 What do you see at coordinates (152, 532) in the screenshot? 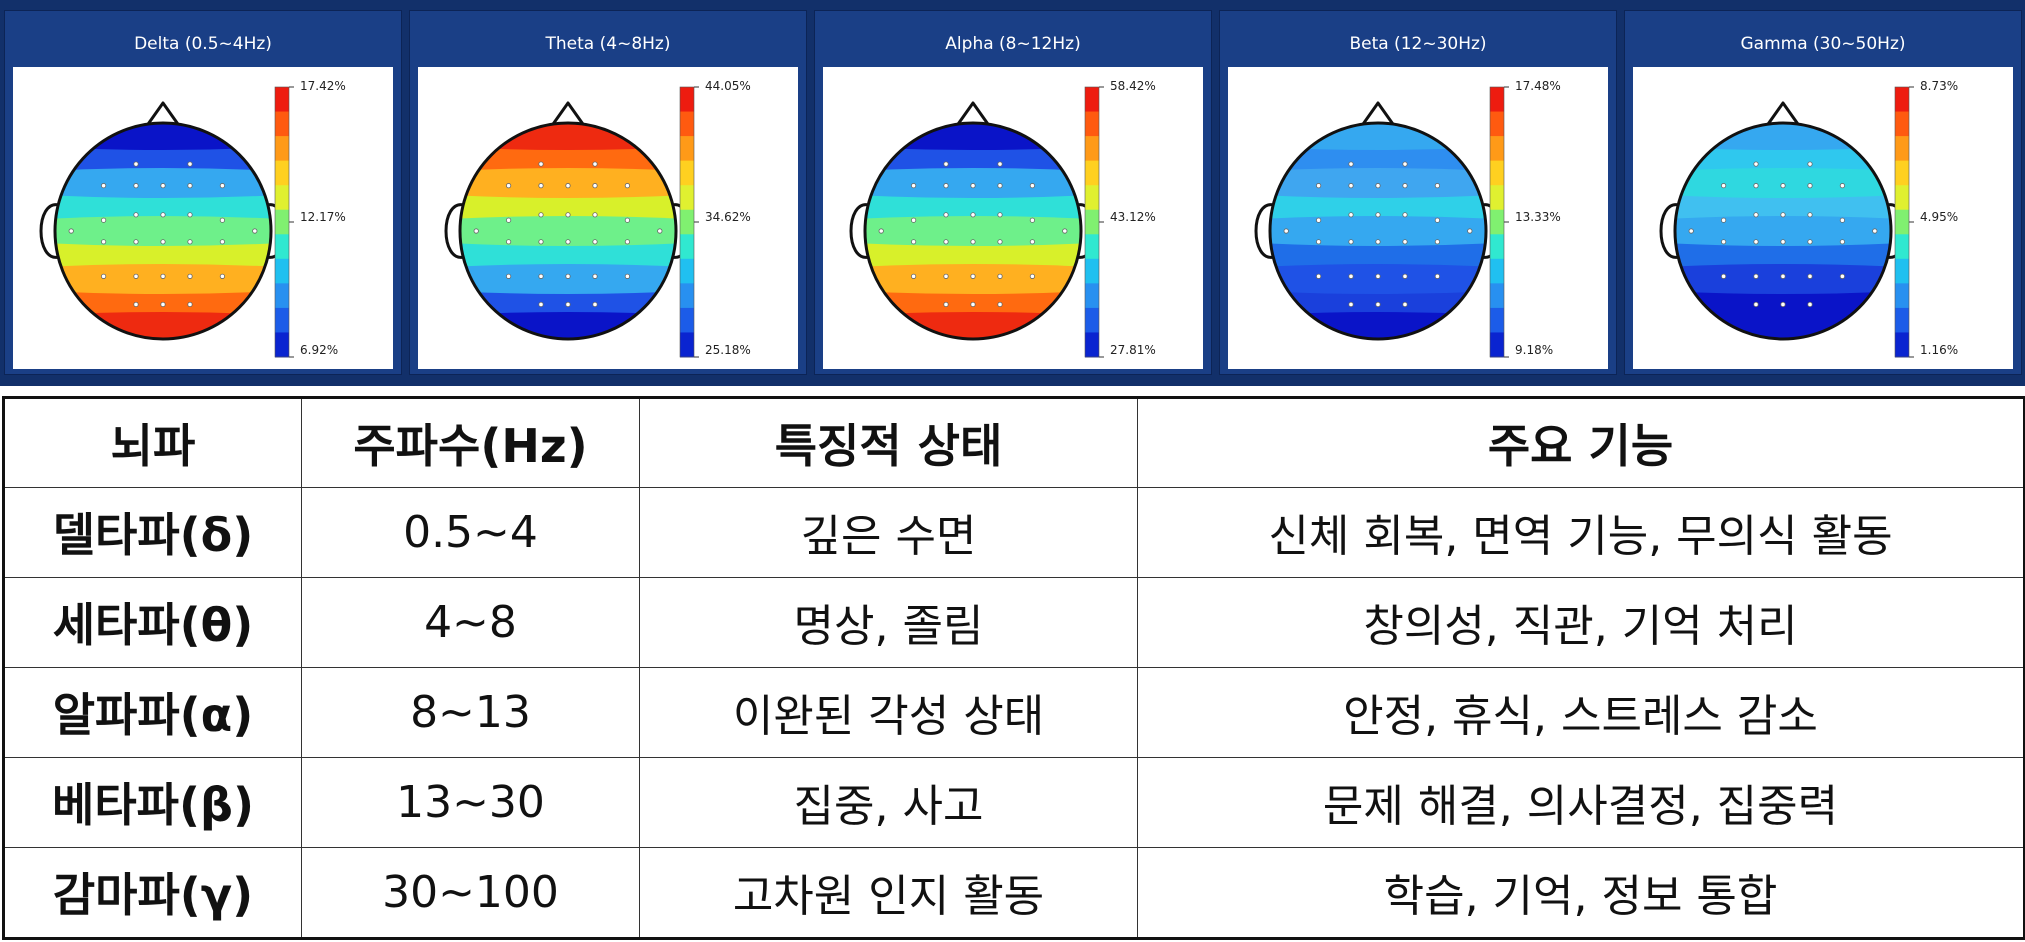
I see `wave-name-cell: 델타파(δ)` at bounding box center [152, 532].